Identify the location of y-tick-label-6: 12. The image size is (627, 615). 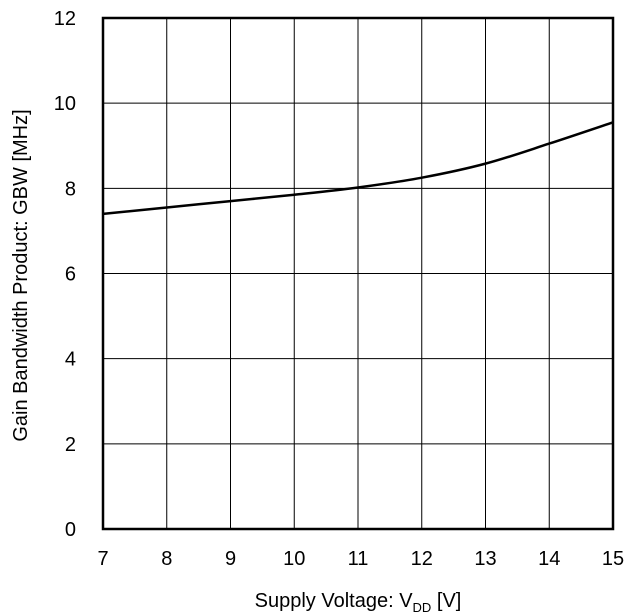
(65, 19).